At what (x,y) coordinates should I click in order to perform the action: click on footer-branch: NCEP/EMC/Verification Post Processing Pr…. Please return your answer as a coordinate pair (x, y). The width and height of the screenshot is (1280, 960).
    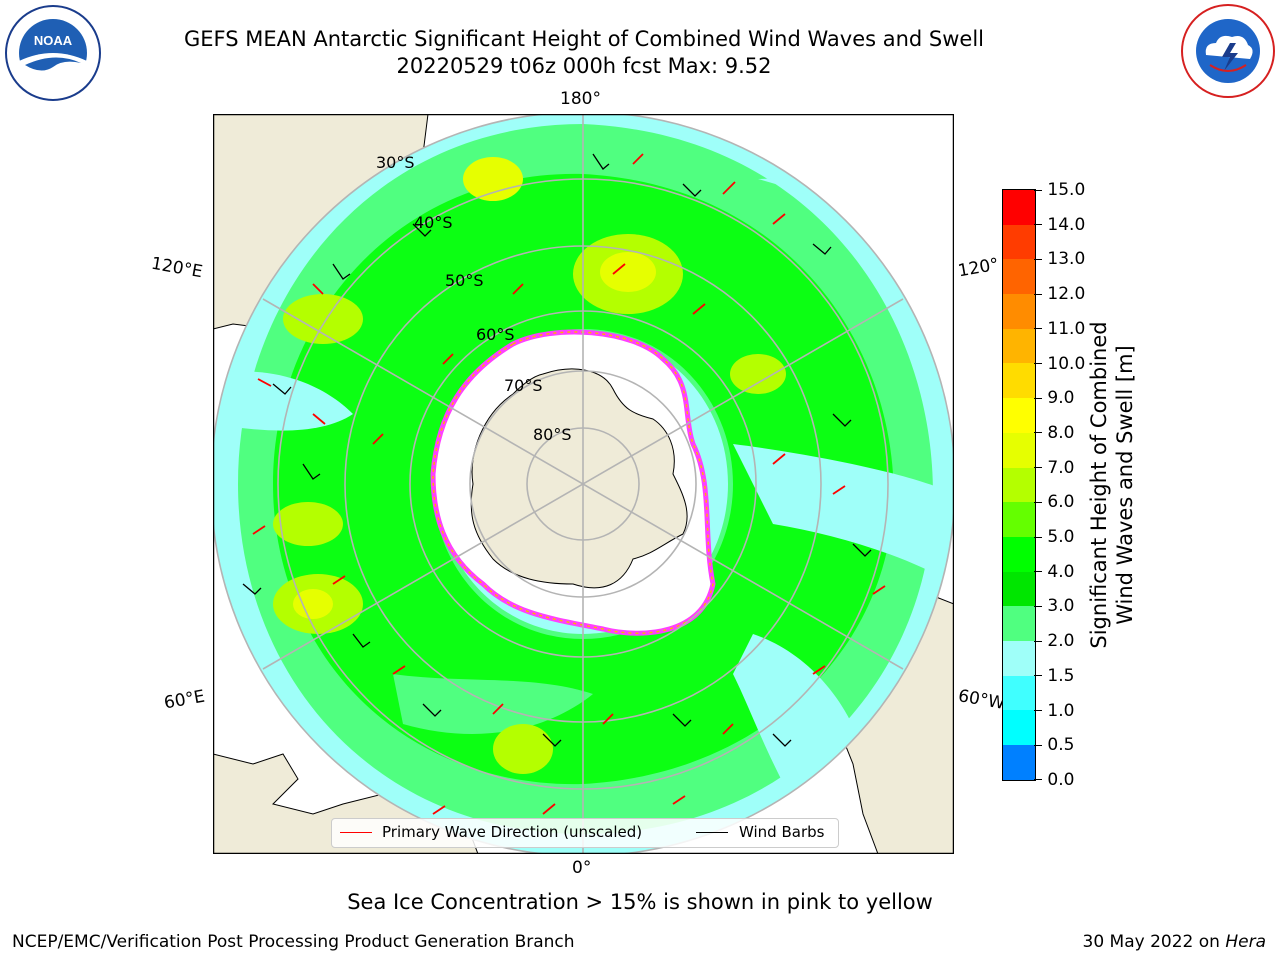
    Looking at the image, I should click on (293, 942).